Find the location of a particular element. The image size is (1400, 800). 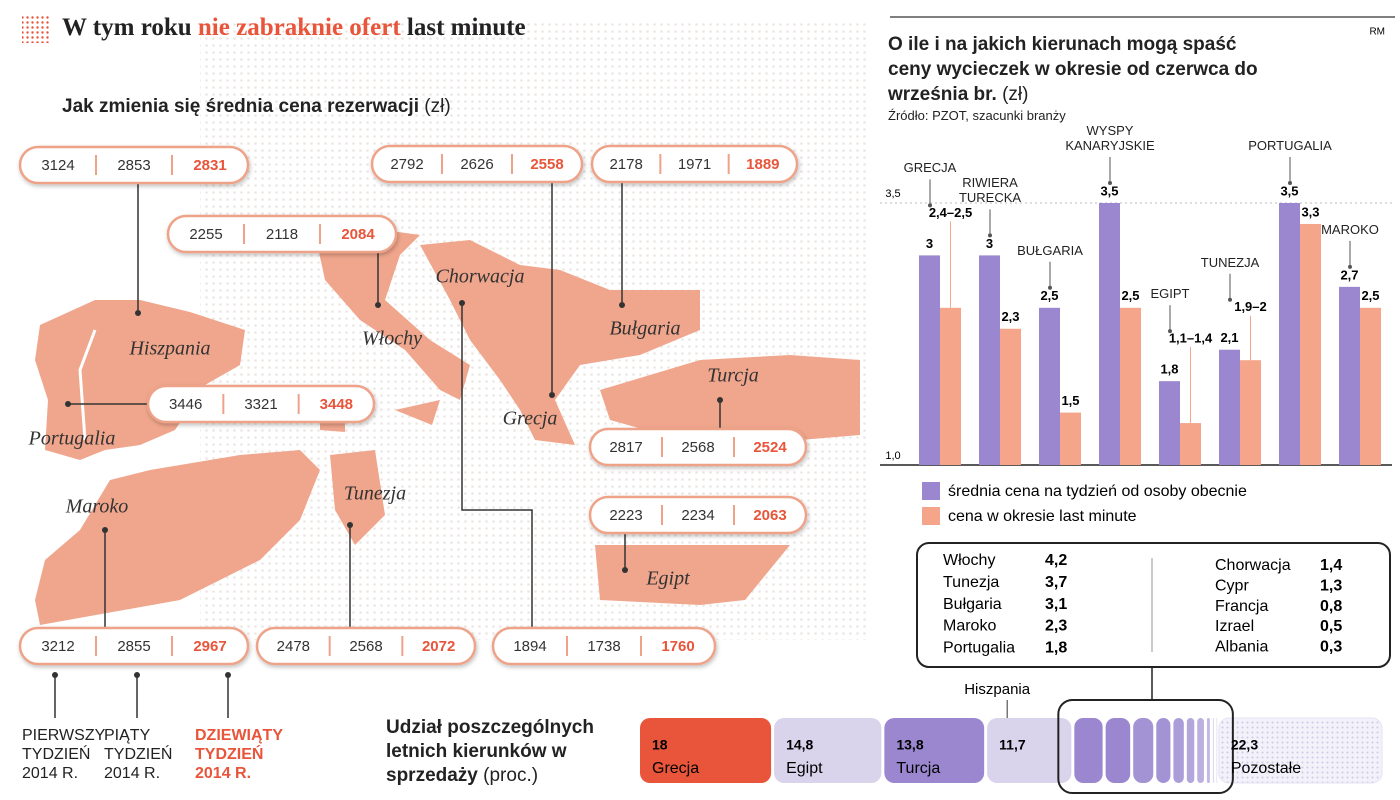

category-label: TUNEZJA is located at coordinates (1230, 262).